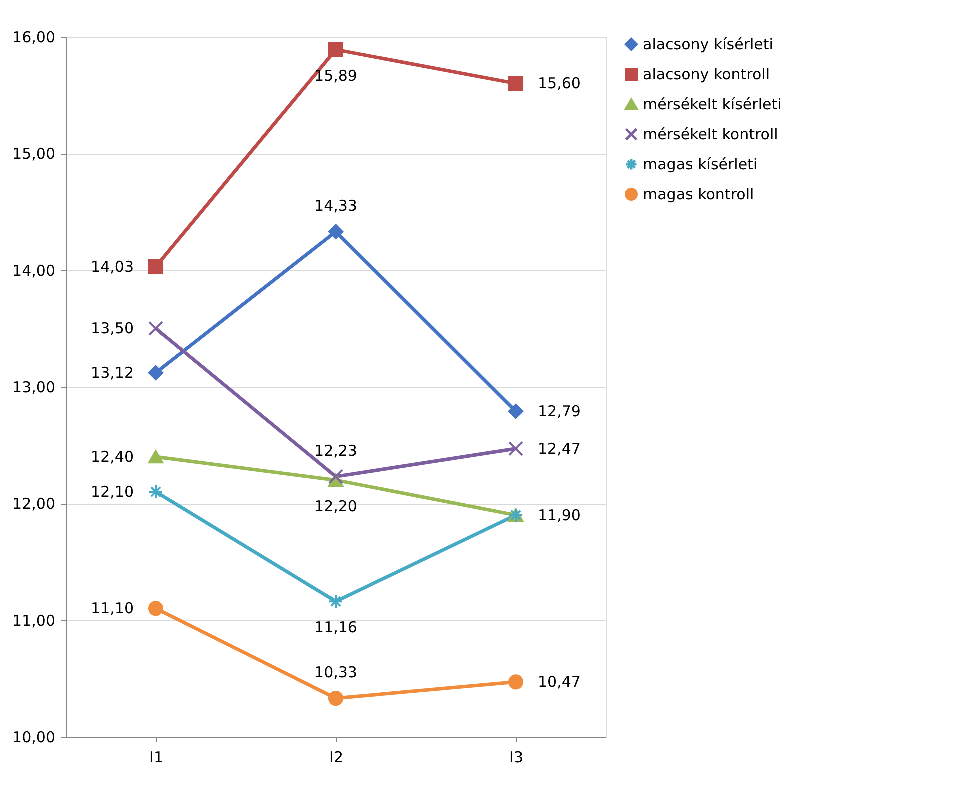 This screenshot has height=803, width=971. What do you see at coordinates (712, 105) in the screenshot?
I see `legend-label: mérsékelt kísérleti` at bounding box center [712, 105].